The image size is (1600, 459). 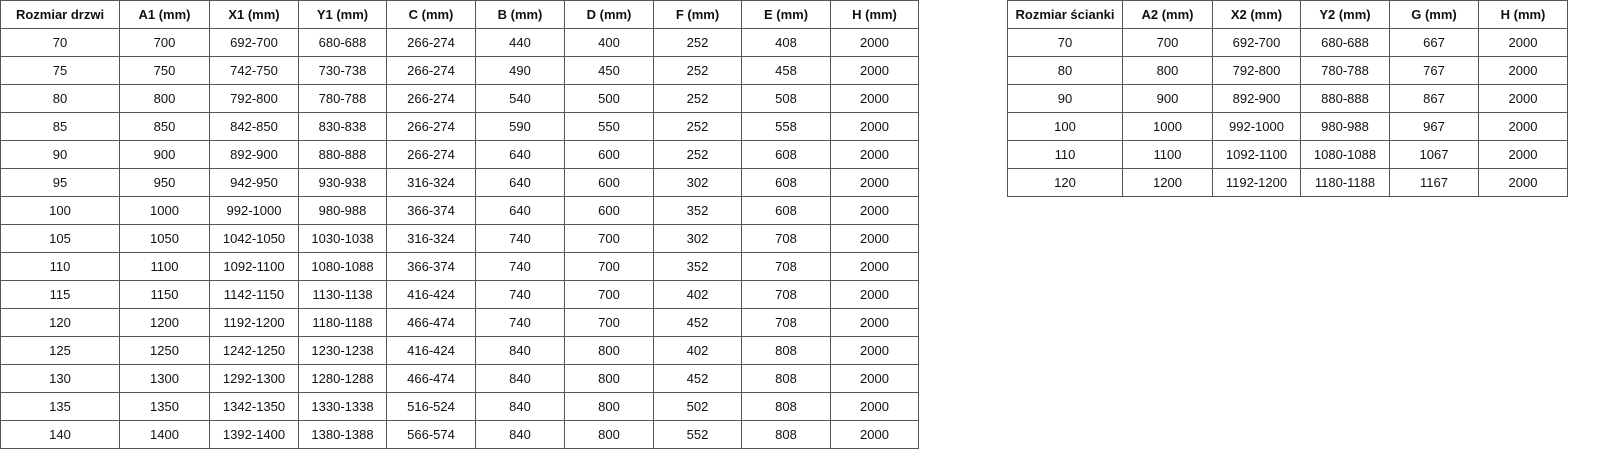 What do you see at coordinates (786, 70) in the screenshot?
I see `table-cell: 458` at bounding box center [786, 70].